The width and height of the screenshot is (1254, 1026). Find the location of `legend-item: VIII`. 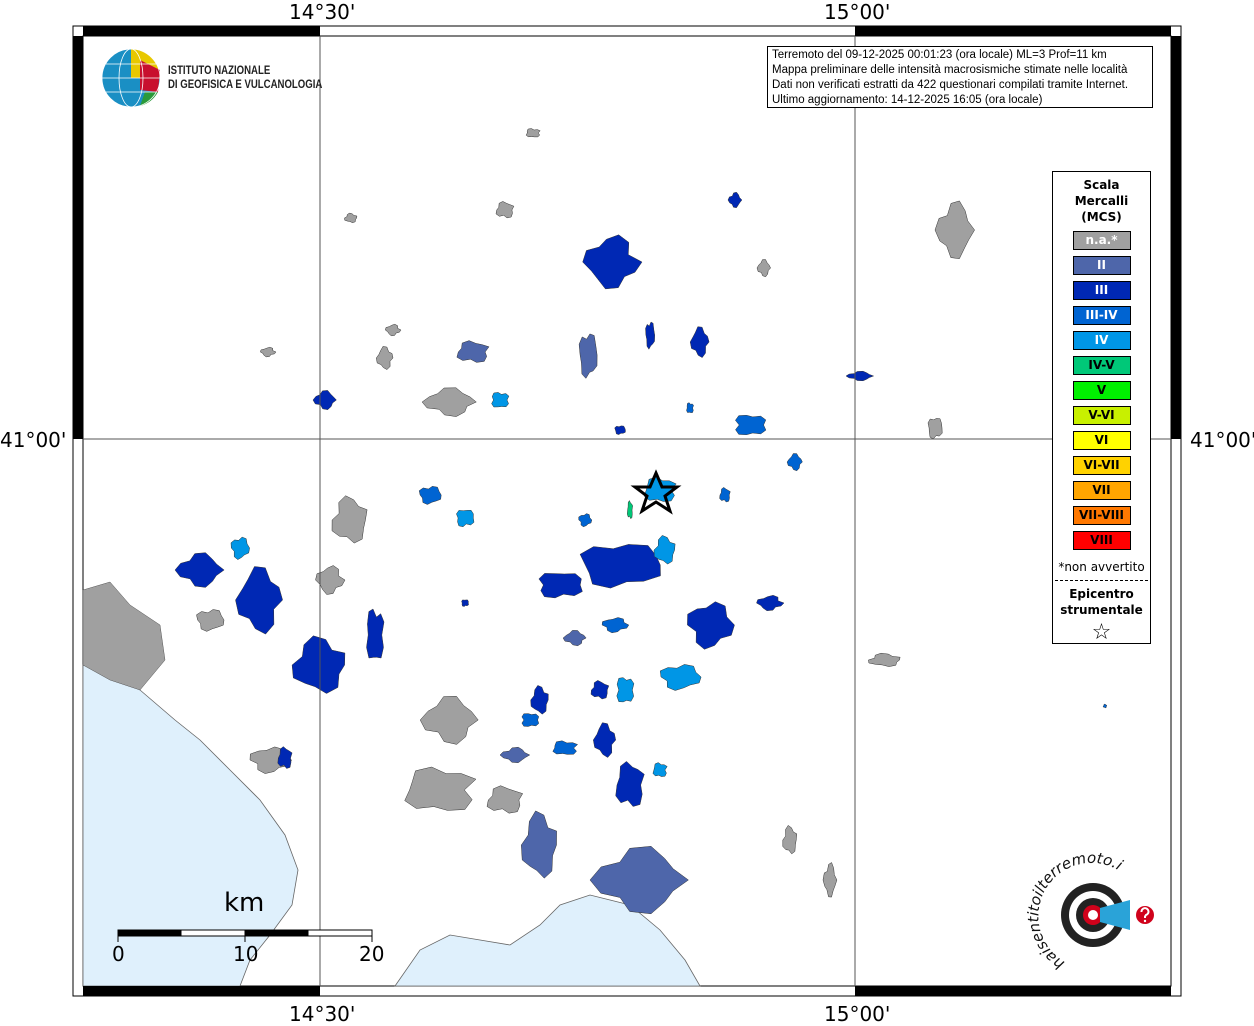

legend-item: VIII is located at coordinates (1101, 540).